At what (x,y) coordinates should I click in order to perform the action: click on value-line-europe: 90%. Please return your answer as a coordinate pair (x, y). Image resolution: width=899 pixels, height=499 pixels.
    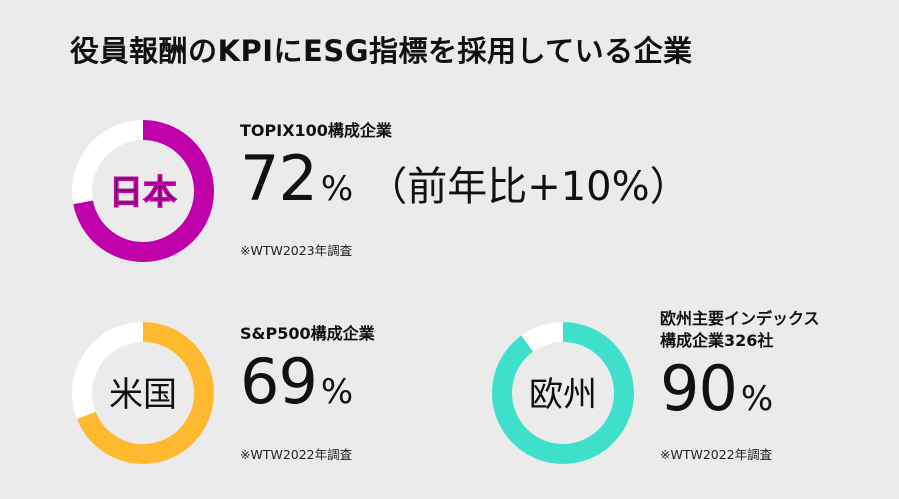
    Looking at the image, I should click on (716, 388).